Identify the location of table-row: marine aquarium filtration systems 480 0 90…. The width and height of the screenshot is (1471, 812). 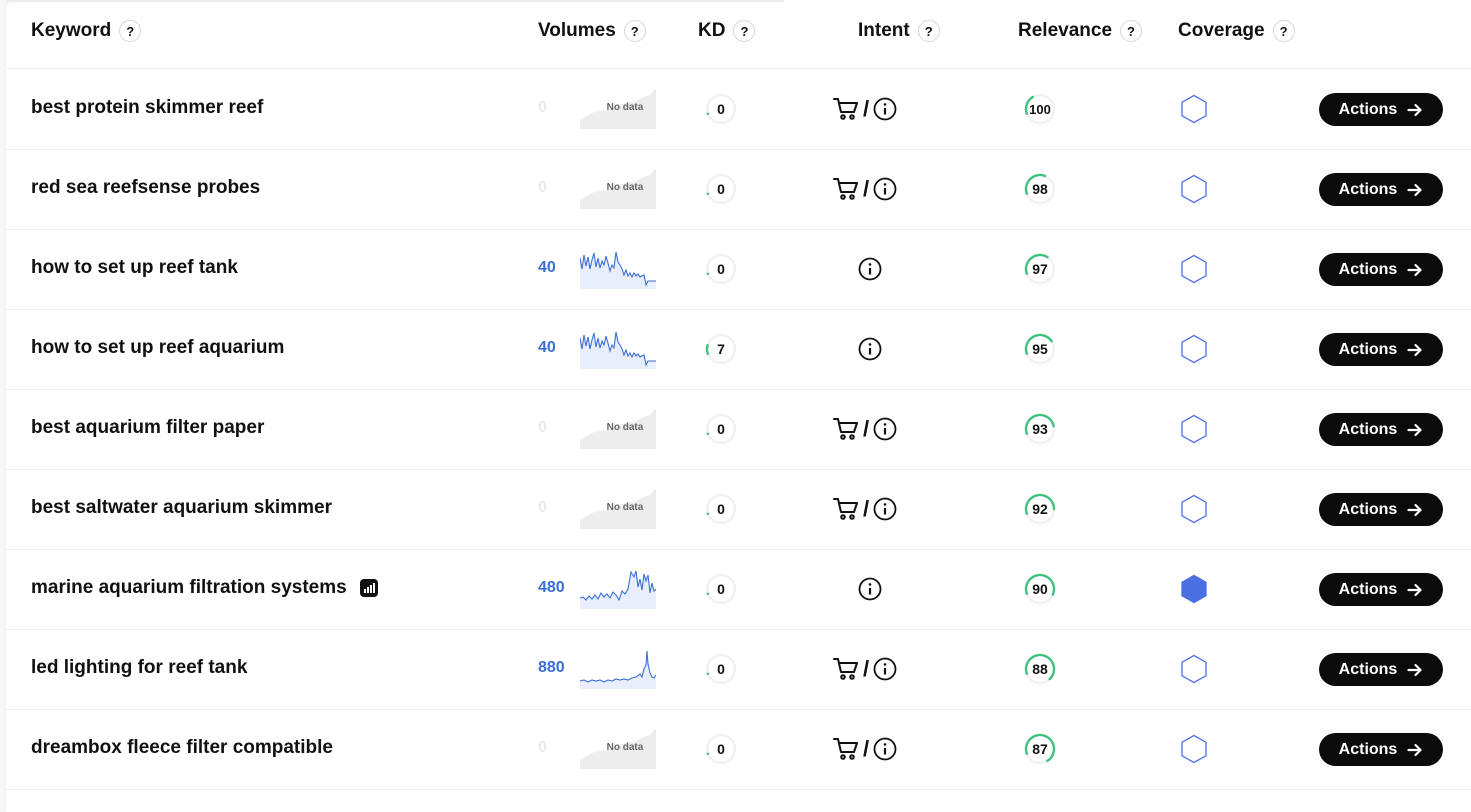
(738, 589).